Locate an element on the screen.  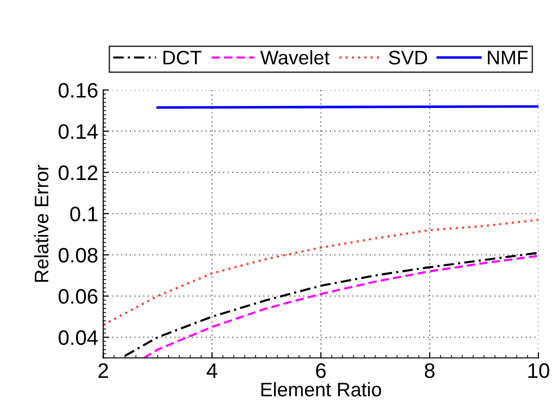
x-tick-label: 2 is located at coordinates (103, 370).